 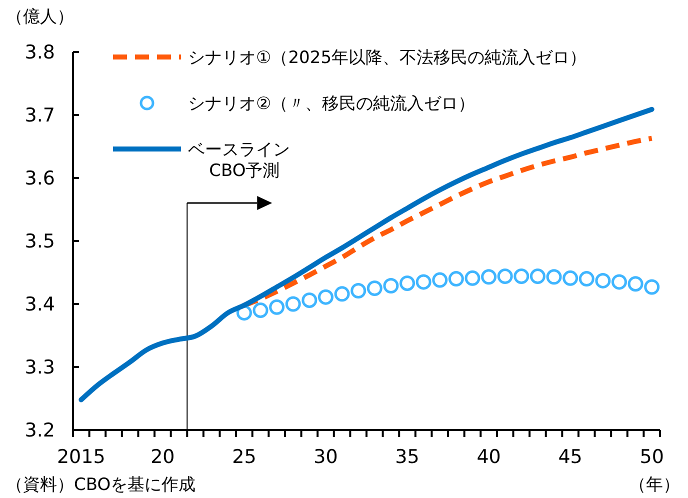 I want to click on text: （資料）CBOを基に作成, so click(x=101, y=485).